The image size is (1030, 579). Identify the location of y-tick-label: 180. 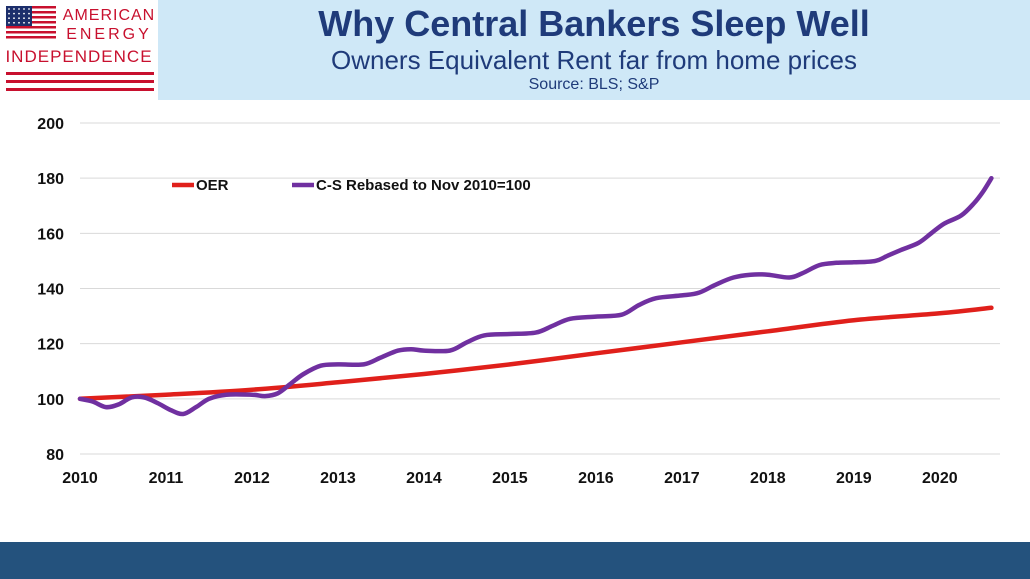
(50, 179).